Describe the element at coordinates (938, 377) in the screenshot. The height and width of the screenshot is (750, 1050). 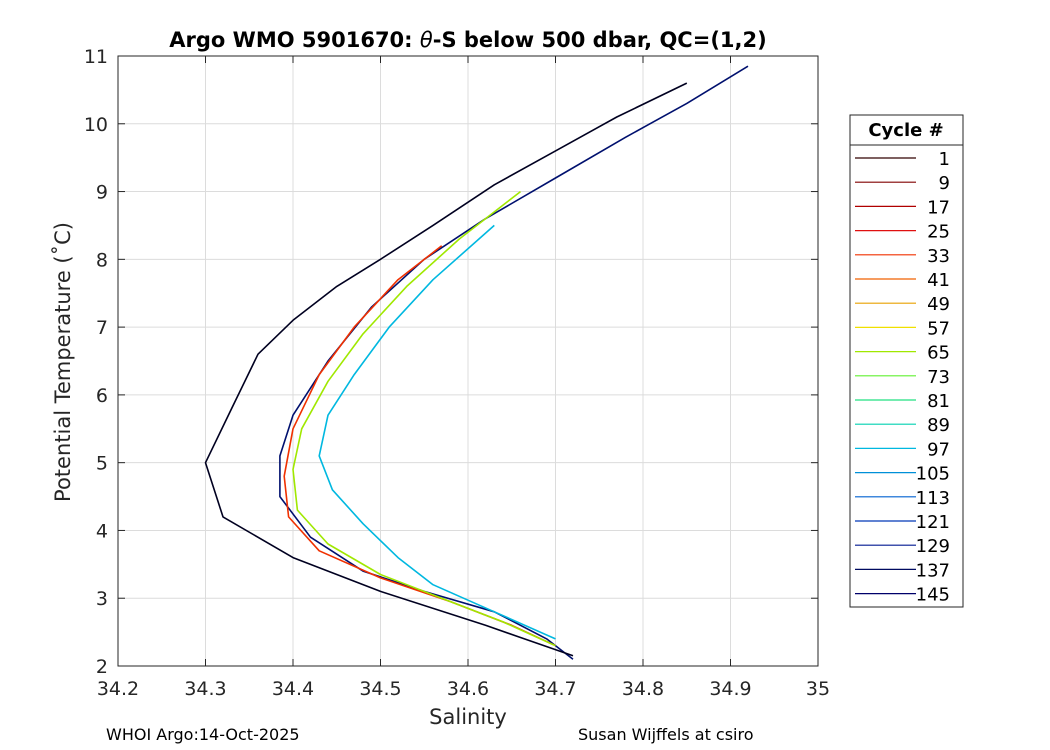
I see `legend-label: 73` at that location.